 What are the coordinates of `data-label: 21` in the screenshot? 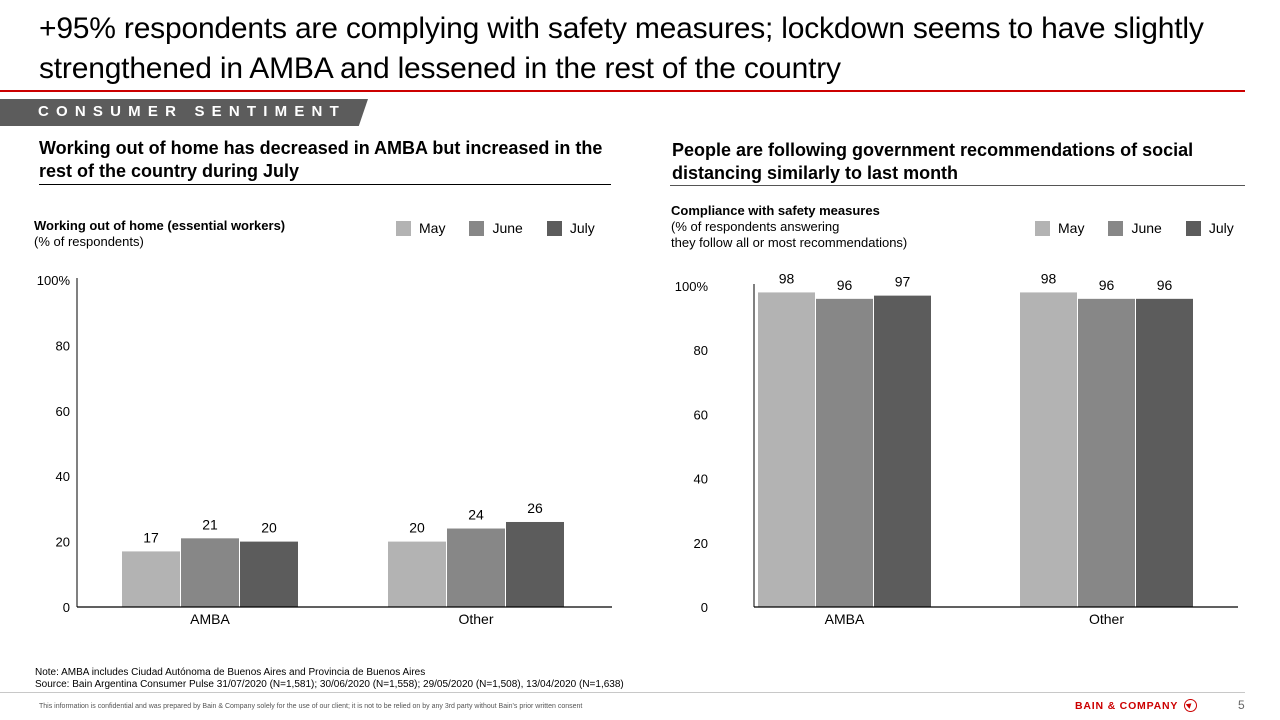 It's located at (210, 524).